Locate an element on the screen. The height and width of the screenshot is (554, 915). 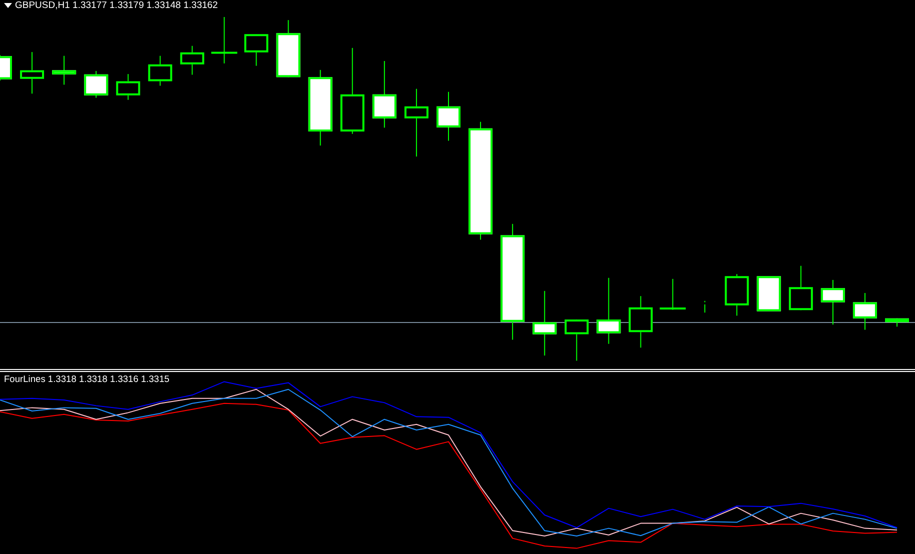
chart-title: GBPUSD,H1 1.33177 1.33179 1.33148 1.33162 is located at coordinates (116, 6).